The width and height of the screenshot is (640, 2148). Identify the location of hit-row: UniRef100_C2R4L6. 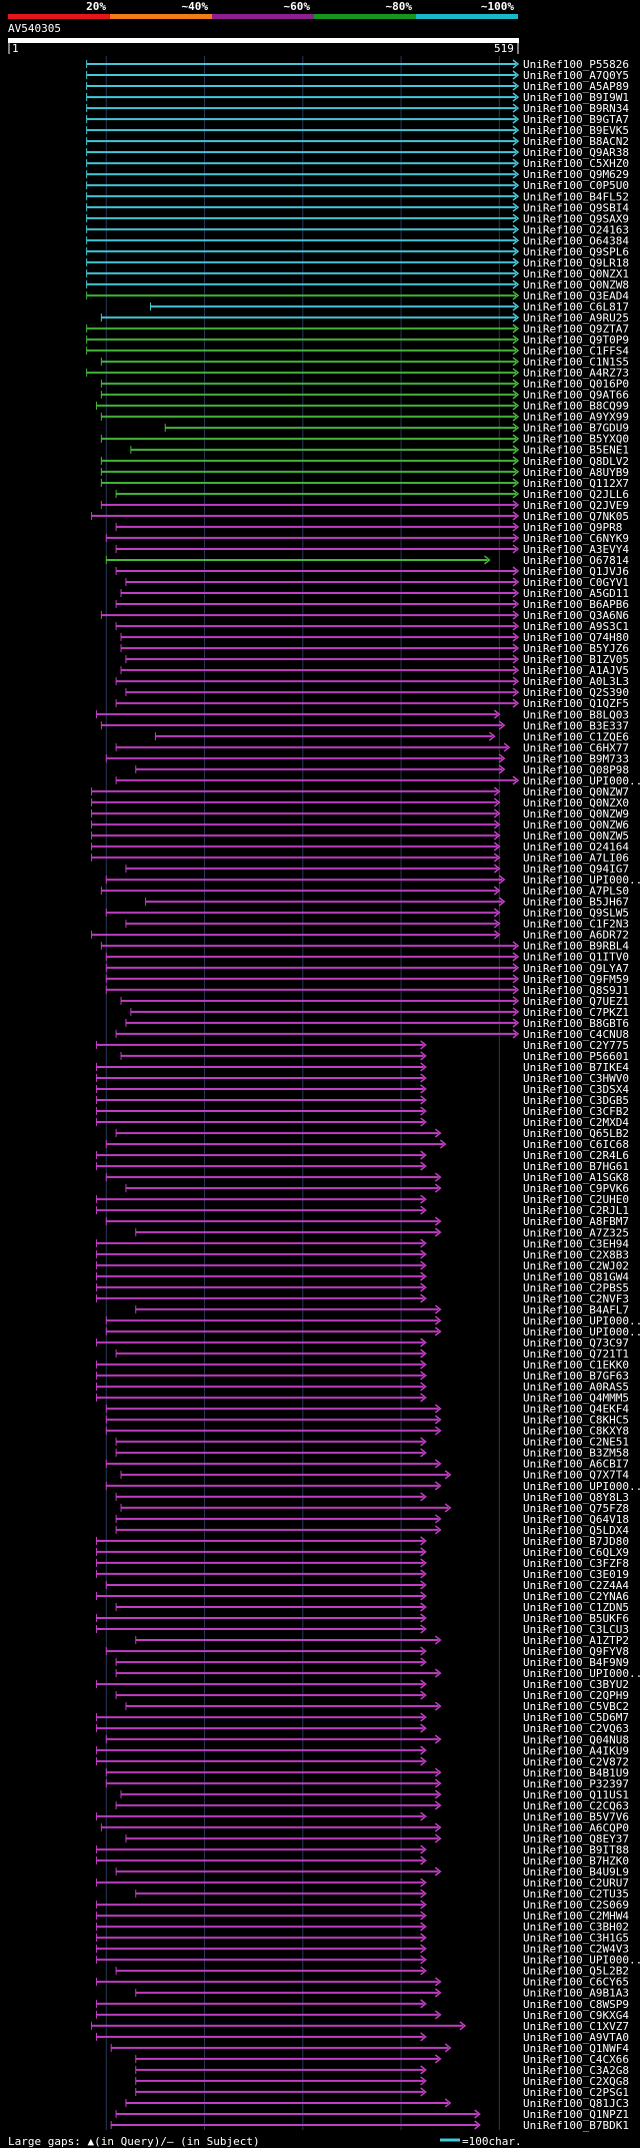
(362, 1155).